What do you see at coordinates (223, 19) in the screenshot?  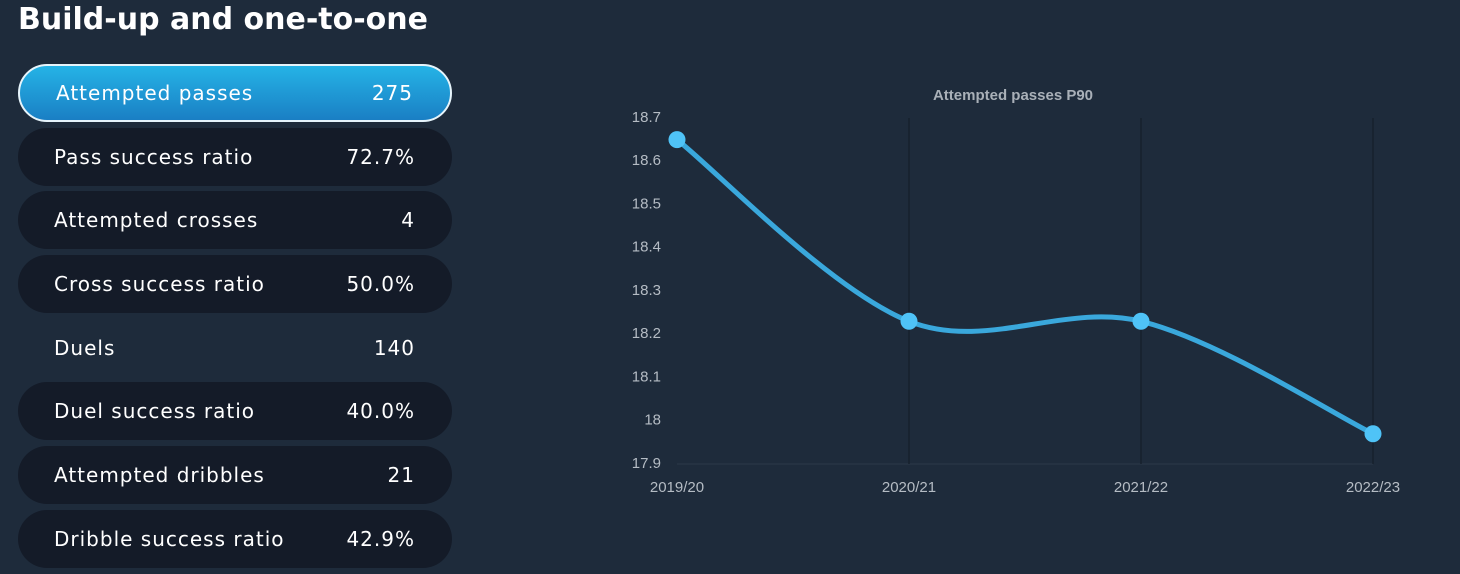 I see `section-title: Build-up and one-to-one` at bounding box center [223, 19].